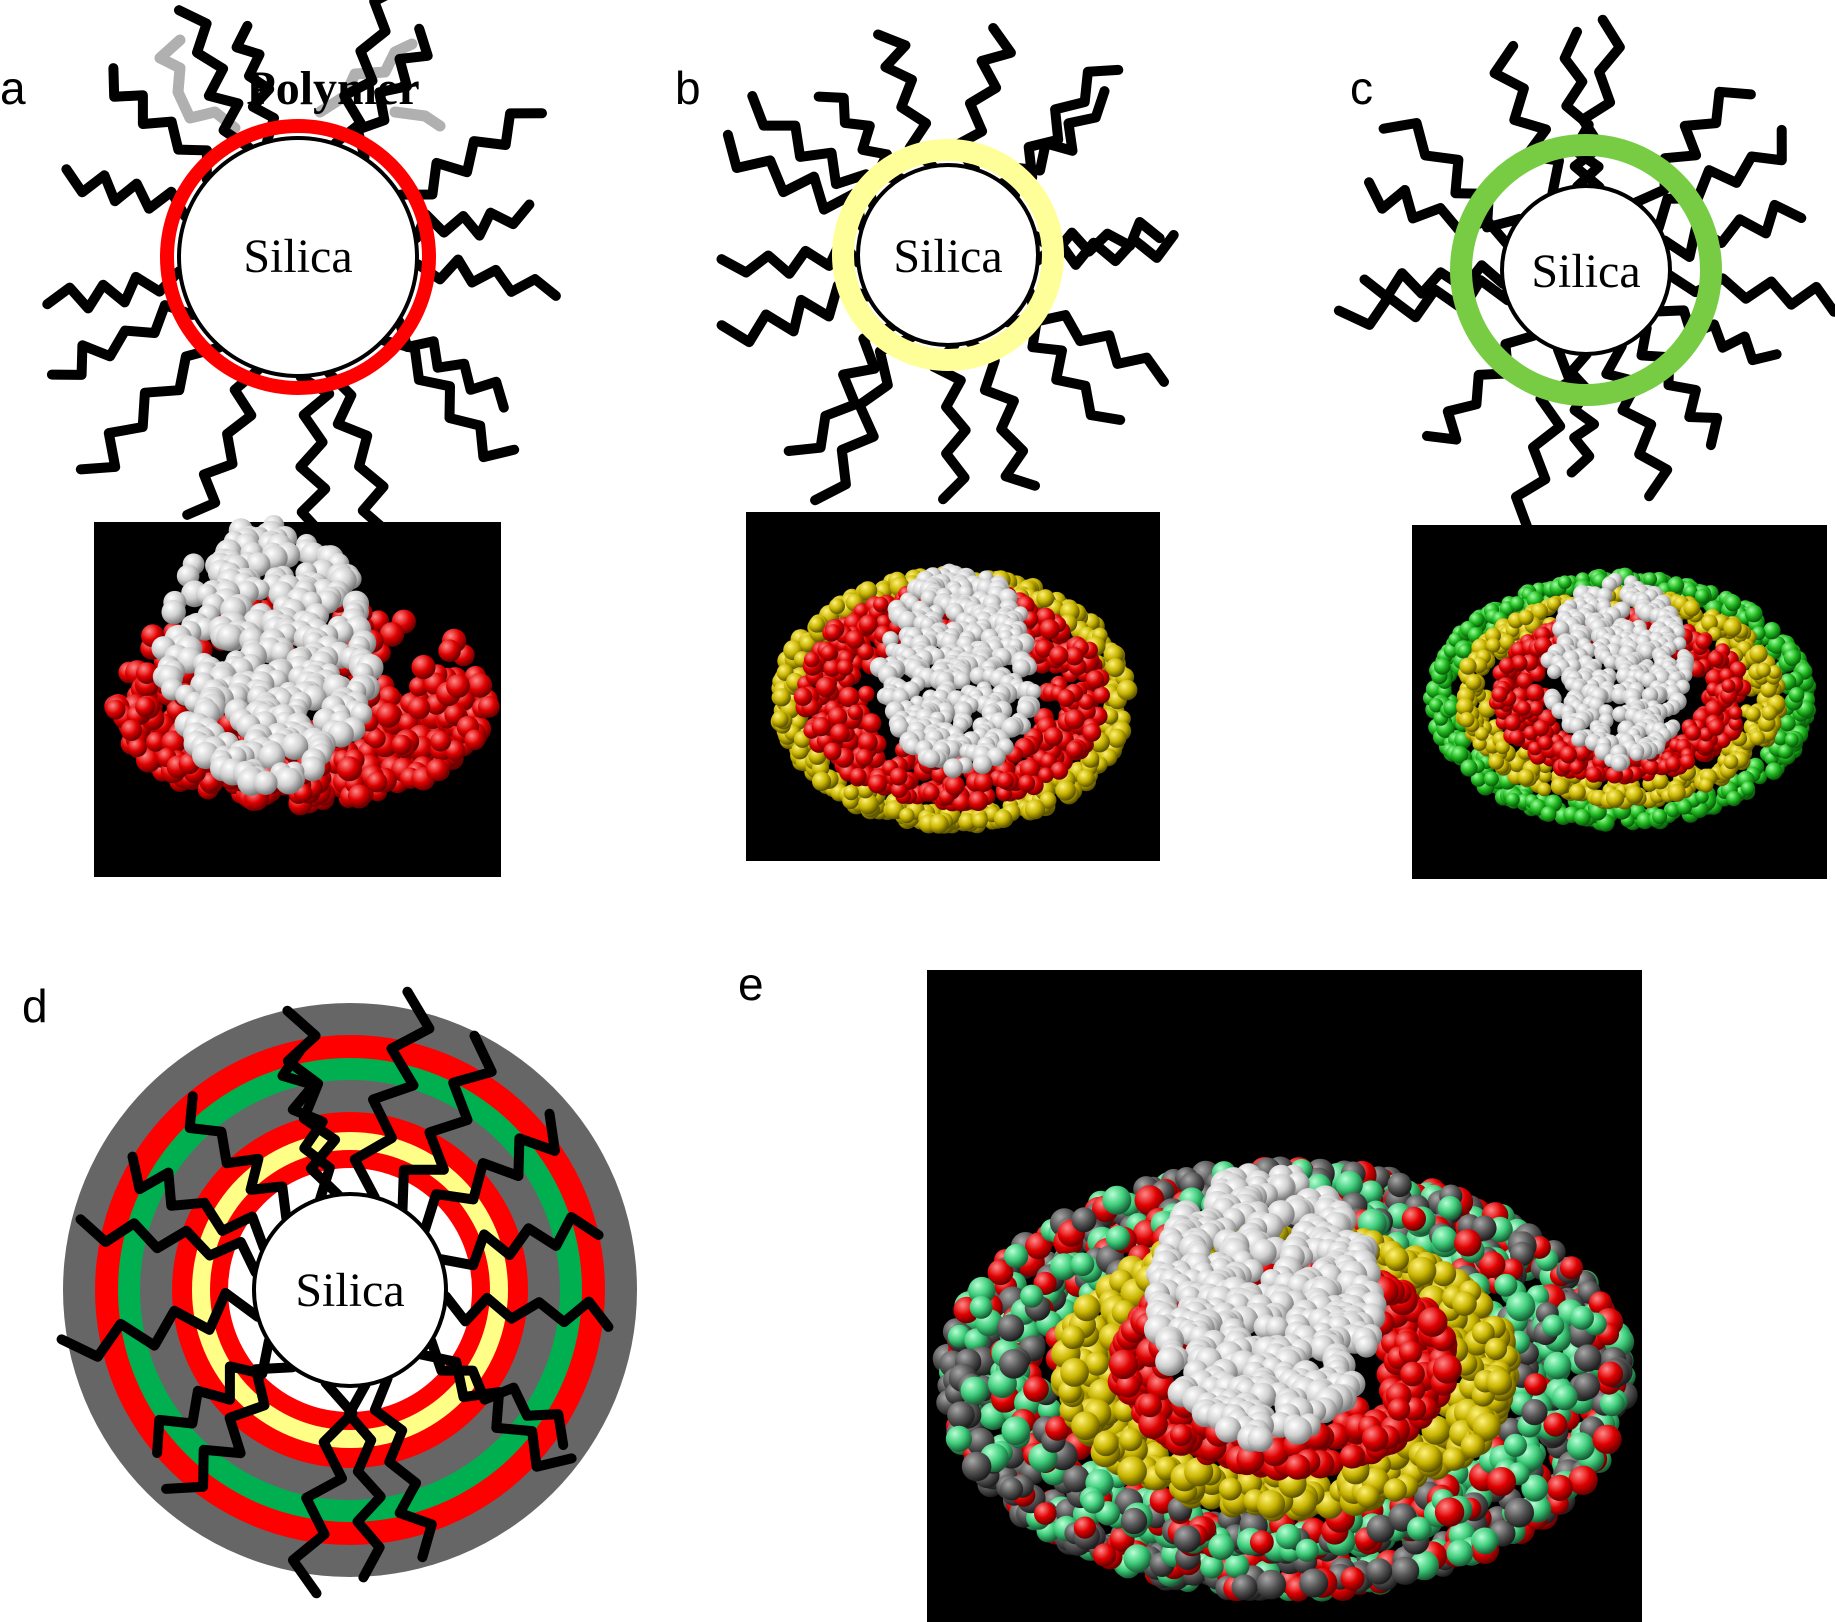 The image size is (1835, 1622). I want to click on panel-a-schematic: Silica Polymer, so click(301, 271).